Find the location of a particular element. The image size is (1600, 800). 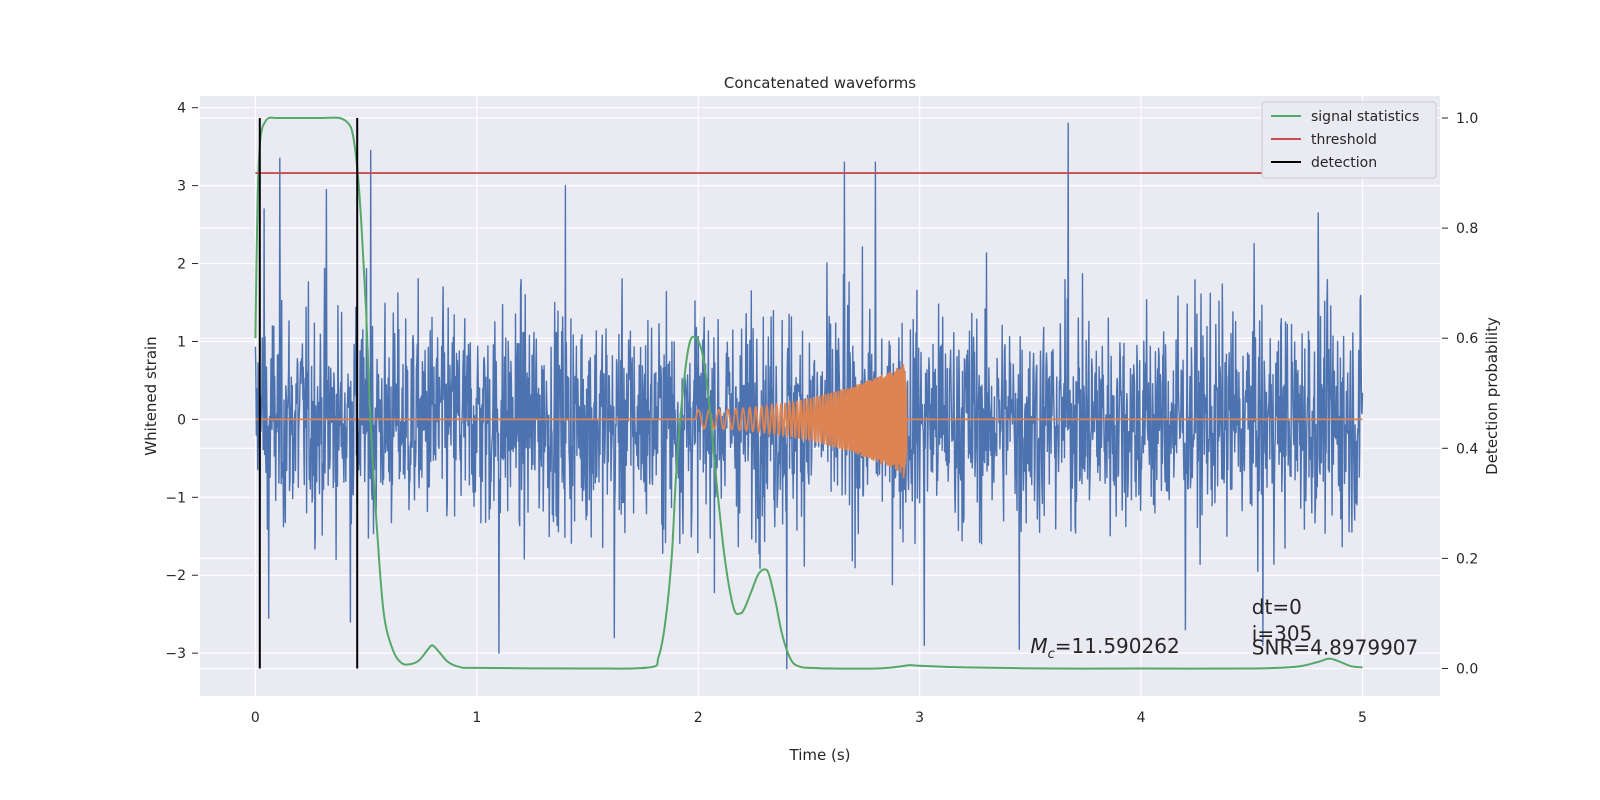

y-tick-label: 0 is located at coordinates (181, 420).